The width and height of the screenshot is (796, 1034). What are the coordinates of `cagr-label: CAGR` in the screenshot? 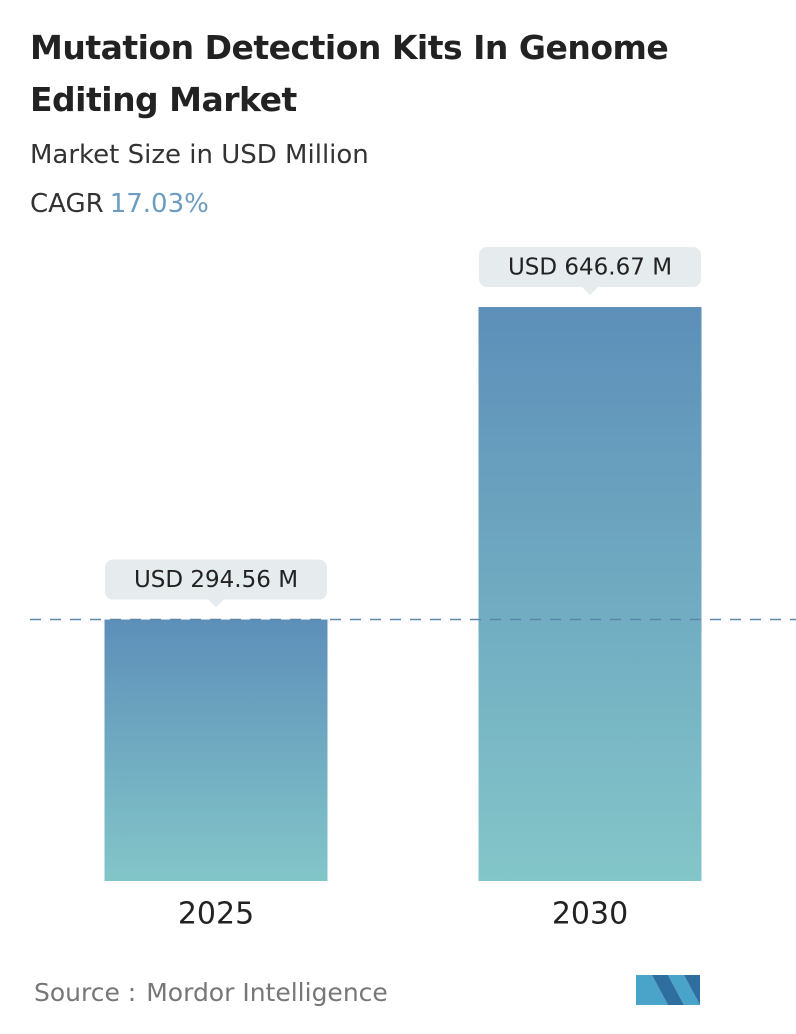 It's located at (67, 204).